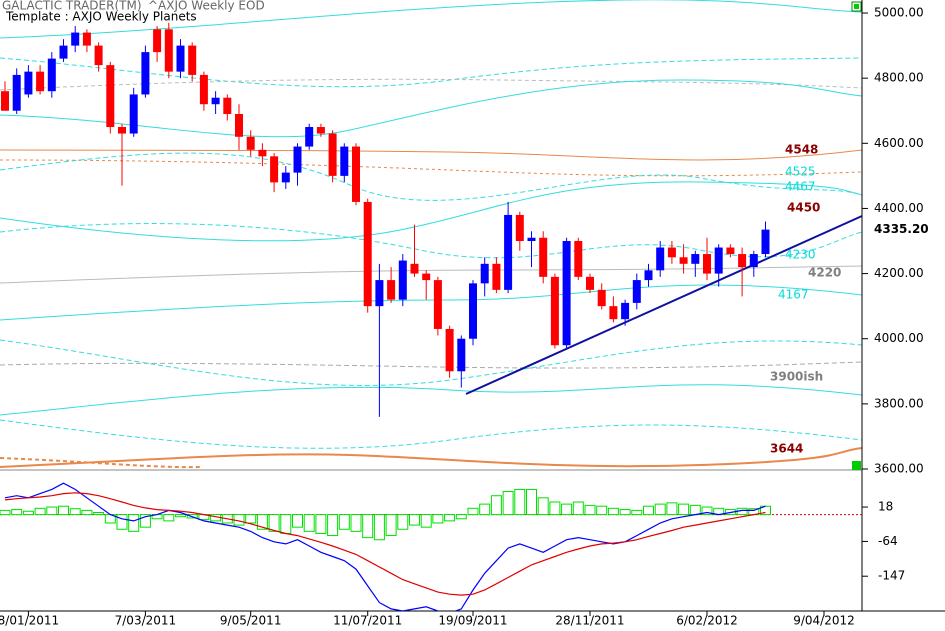 The height and width of the screenshot is (631, 945). What do you see at coordinates (29, 621) in the screenshot?
I see `x-tick-label: 8/01/2011` at bounding box center [29, 621].